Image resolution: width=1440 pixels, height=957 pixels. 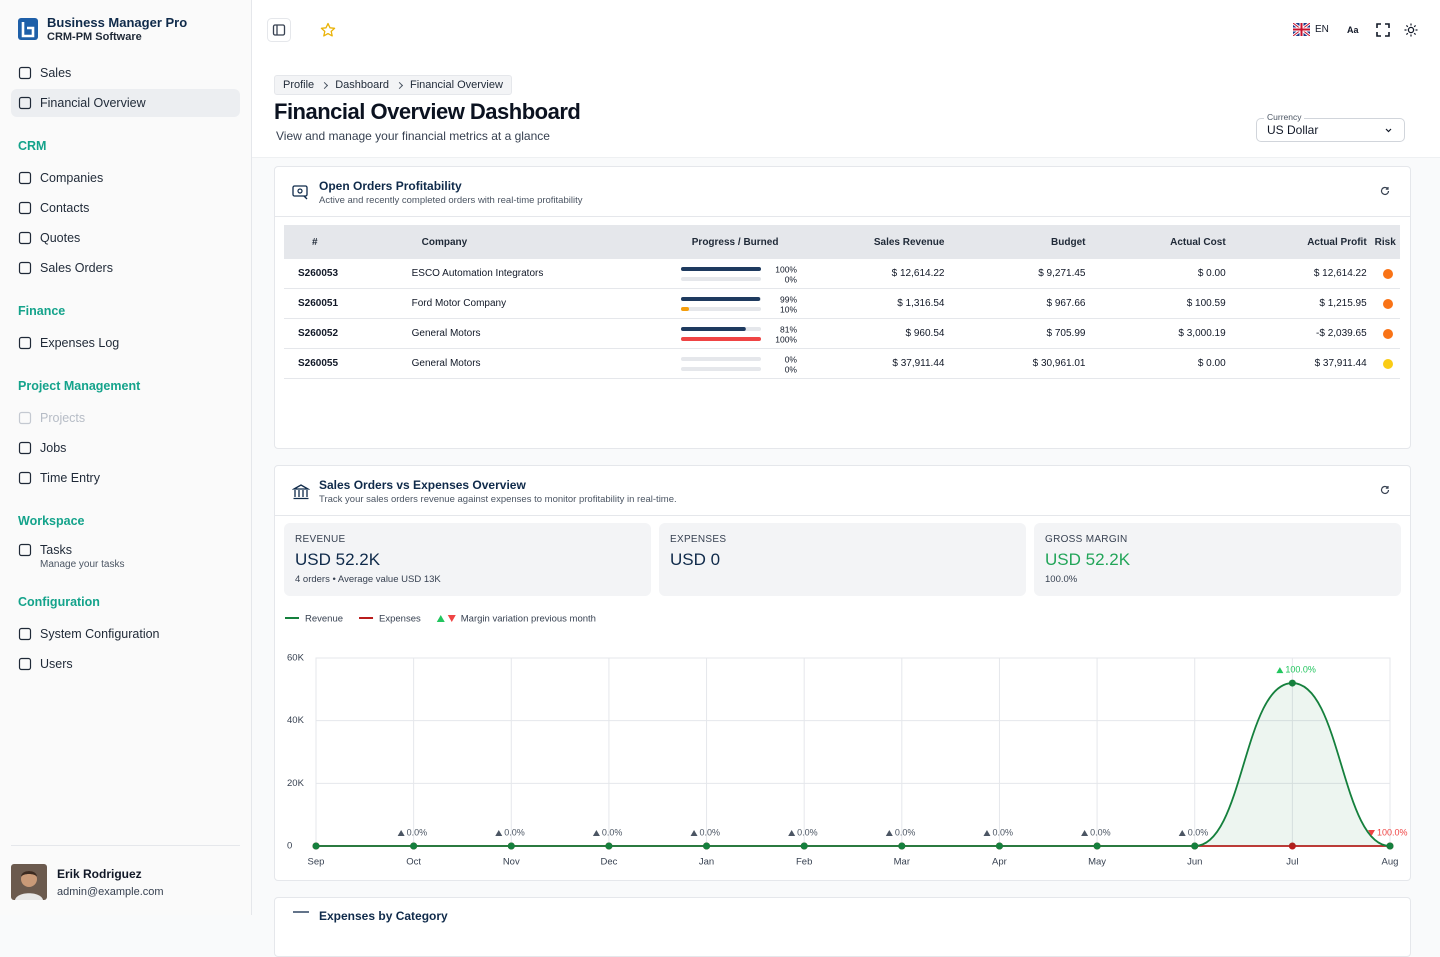 What do you see at coordinates (82, 556) in the screenshot?
I see `nav-text: Tasks Manage your tasks` at bounding box center [82, 556].